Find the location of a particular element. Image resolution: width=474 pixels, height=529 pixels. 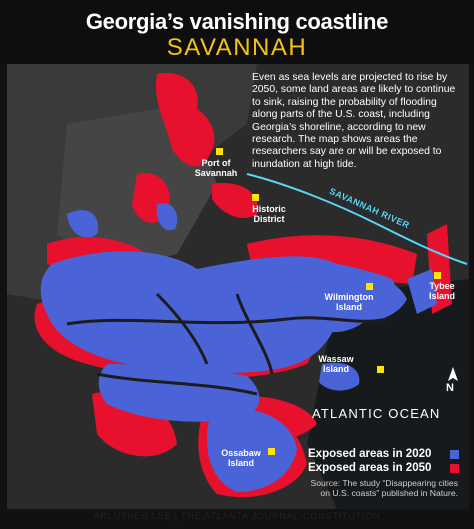

historic-label-line1: Historic is located at coordinates (269, 209).